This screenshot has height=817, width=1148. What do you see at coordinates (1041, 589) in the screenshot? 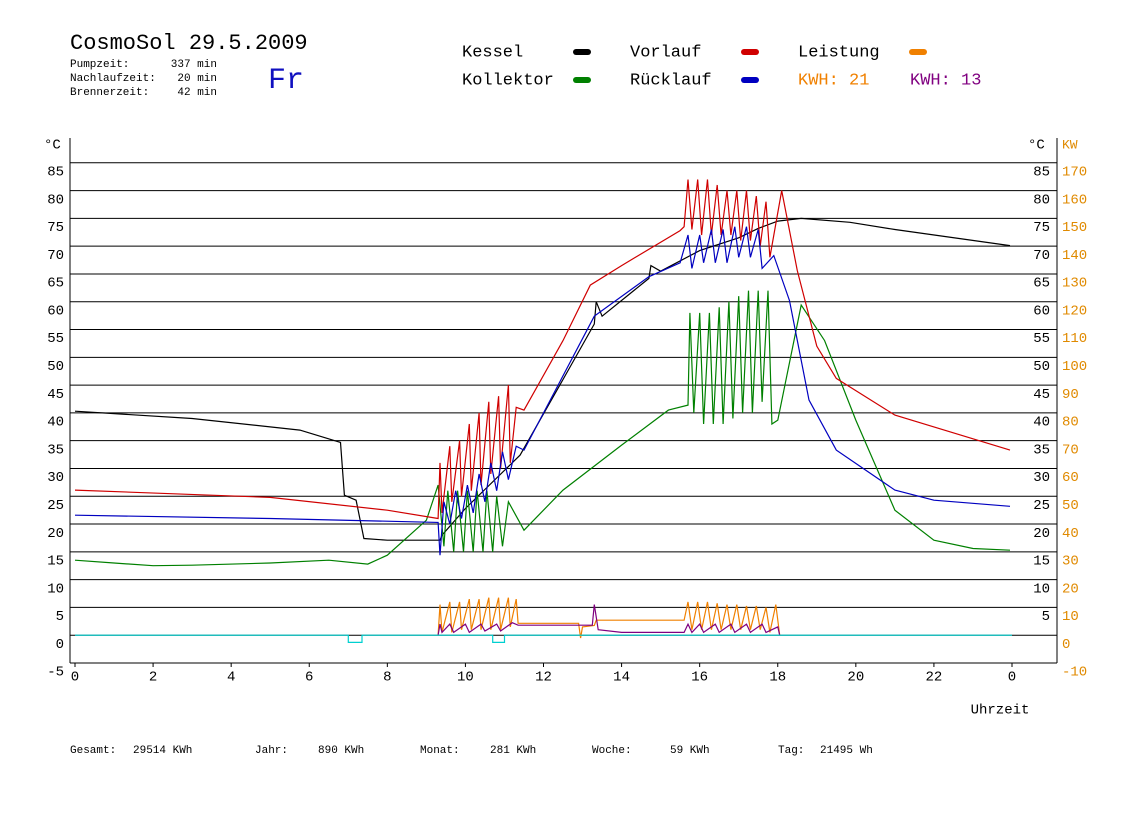
I see `y-tick-label-right: 10` at bounding box center [1041, 589].